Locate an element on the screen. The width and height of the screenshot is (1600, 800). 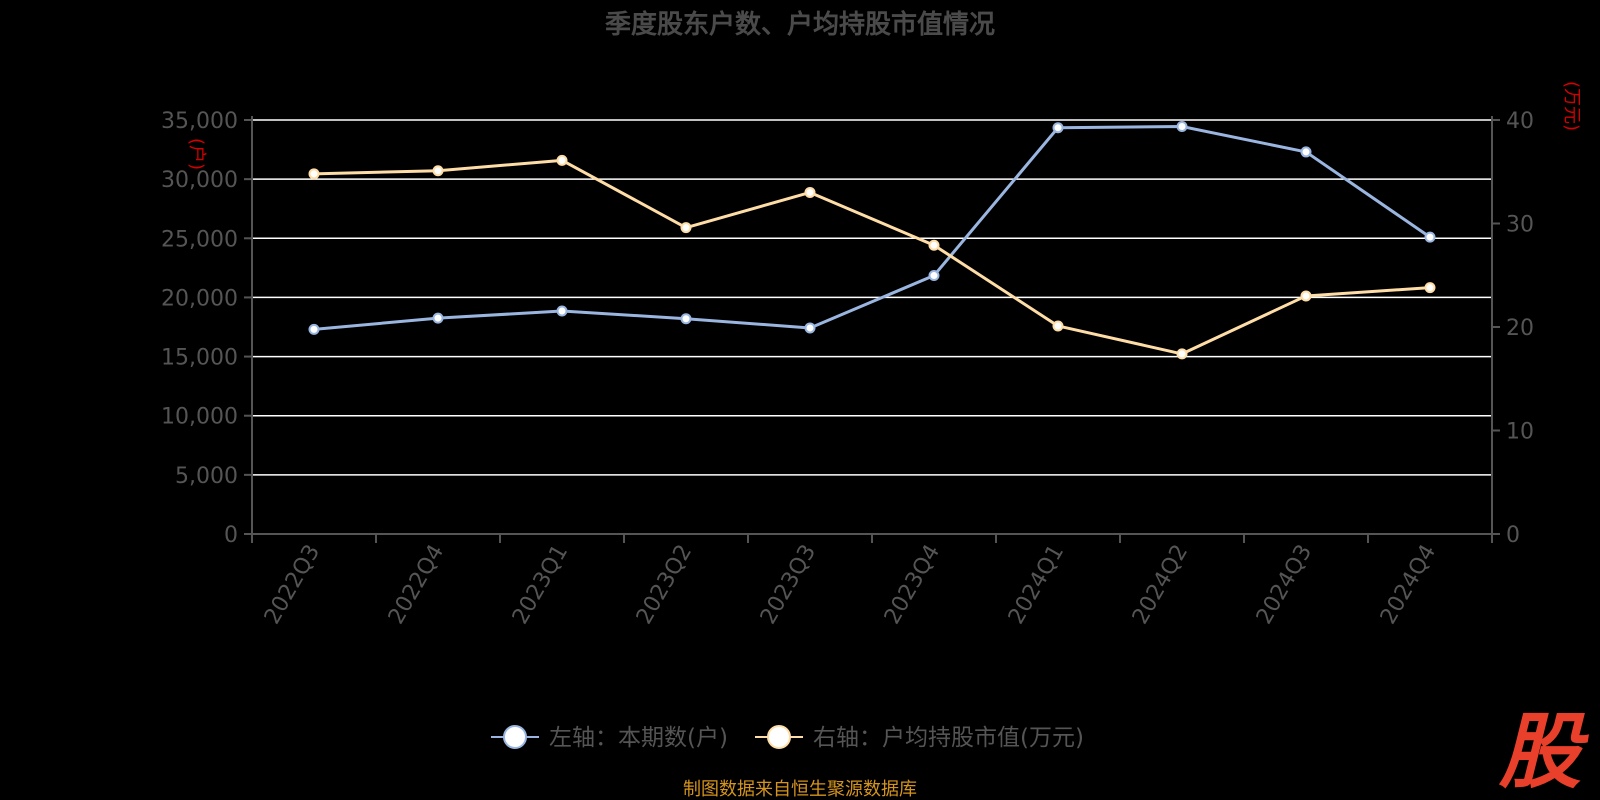
left-axis-tick-label: 10,000 is located at coordinates (199, 417).